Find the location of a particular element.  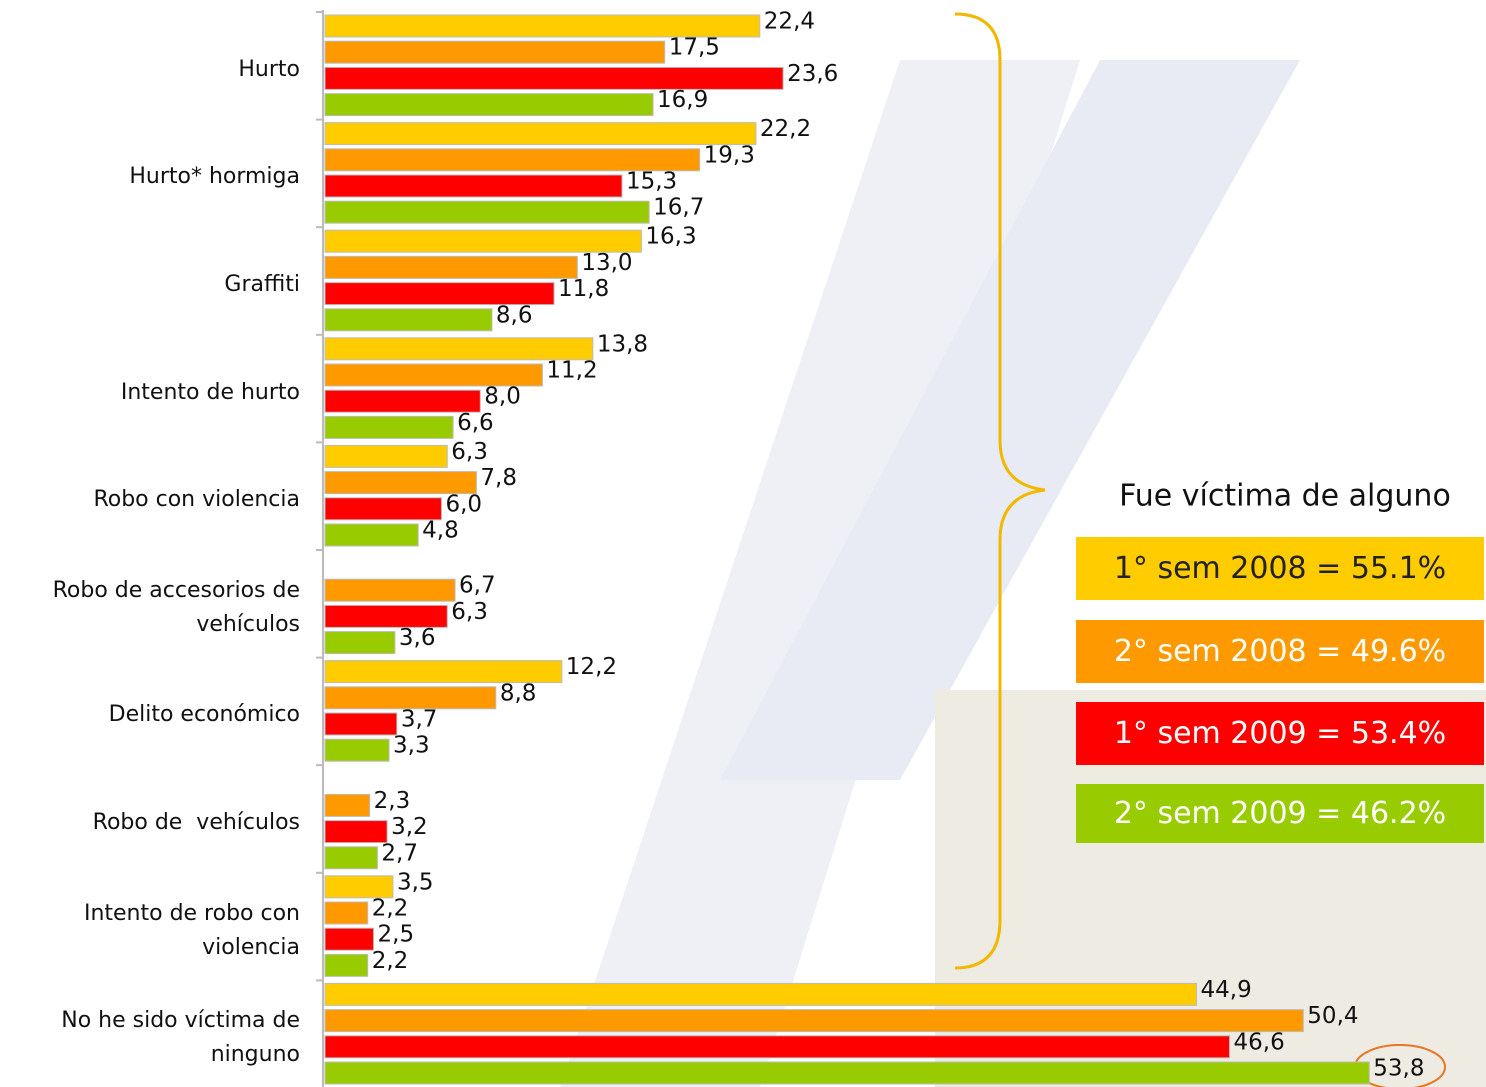

value-label: 53,8 is located at coordinates (1398, 1069).